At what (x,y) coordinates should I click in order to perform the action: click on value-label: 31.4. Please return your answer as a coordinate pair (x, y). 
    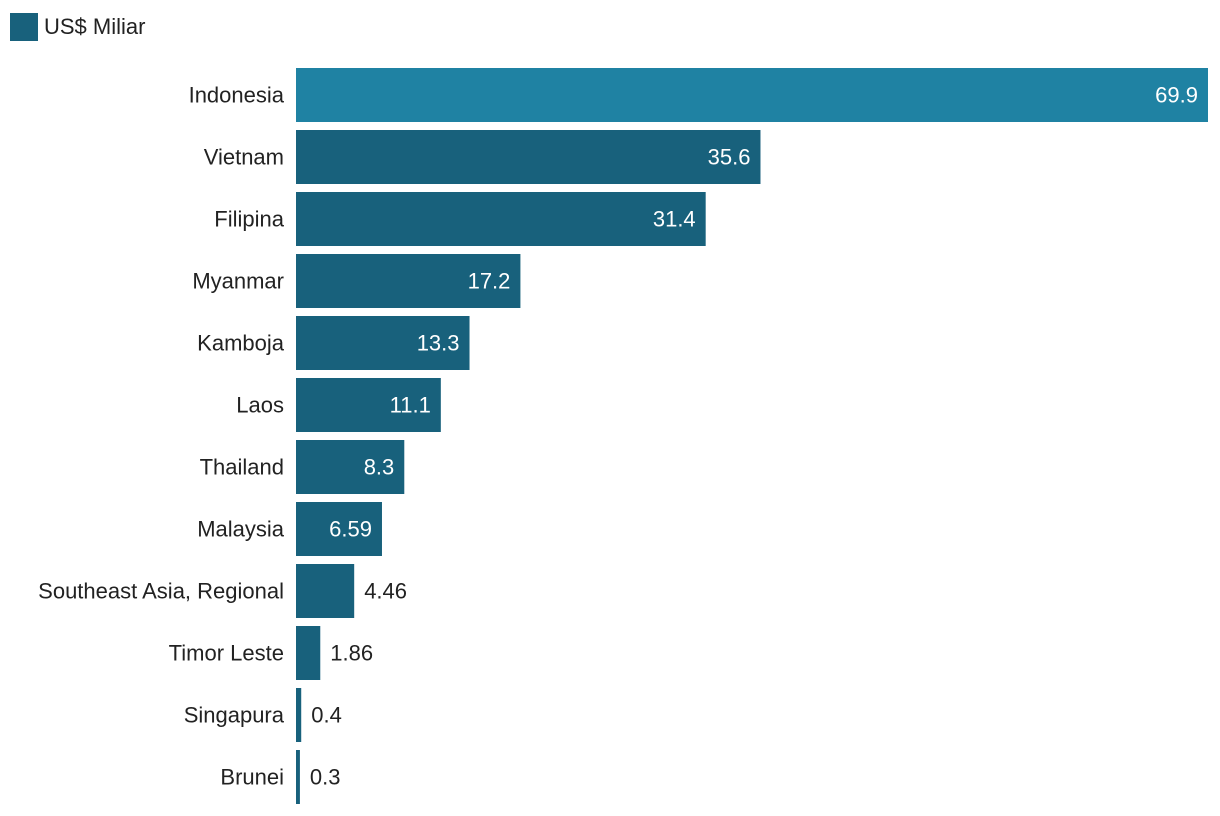
    Looking at the image, I should click on (674, 219).